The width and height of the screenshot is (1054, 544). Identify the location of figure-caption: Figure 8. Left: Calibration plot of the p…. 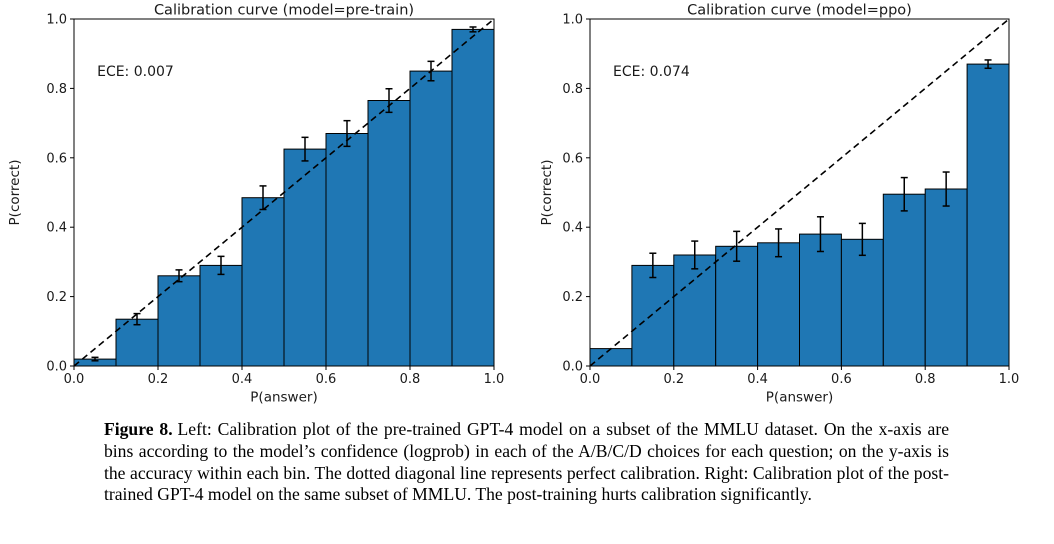
(526, 462).